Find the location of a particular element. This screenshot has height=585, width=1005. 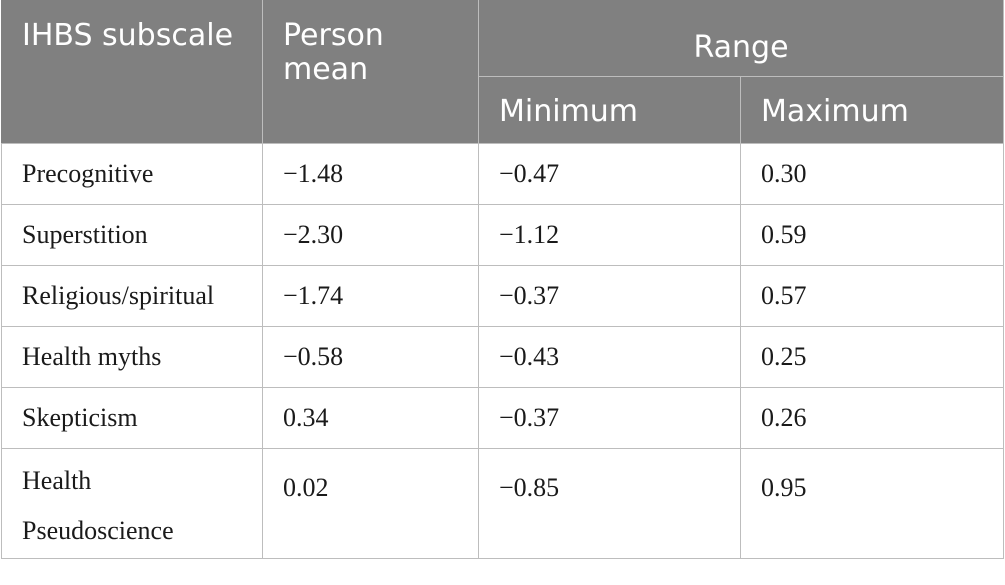

table-row: Skepticism 0.34 −0.37 0.26 is located at coordinates (502, 418).